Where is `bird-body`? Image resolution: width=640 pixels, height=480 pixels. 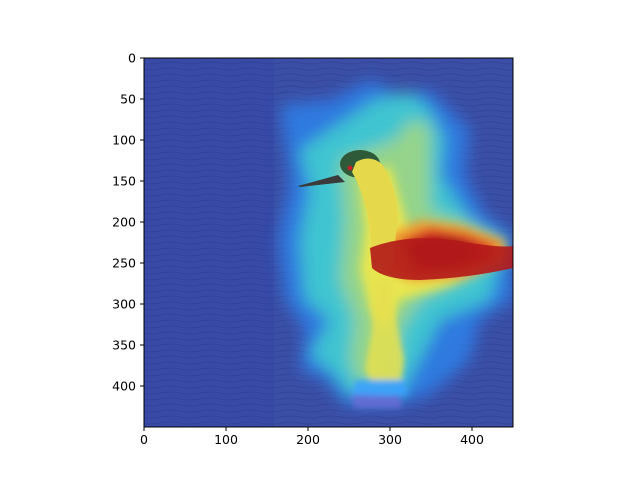 bird-body is located at coordinates (441, 259).